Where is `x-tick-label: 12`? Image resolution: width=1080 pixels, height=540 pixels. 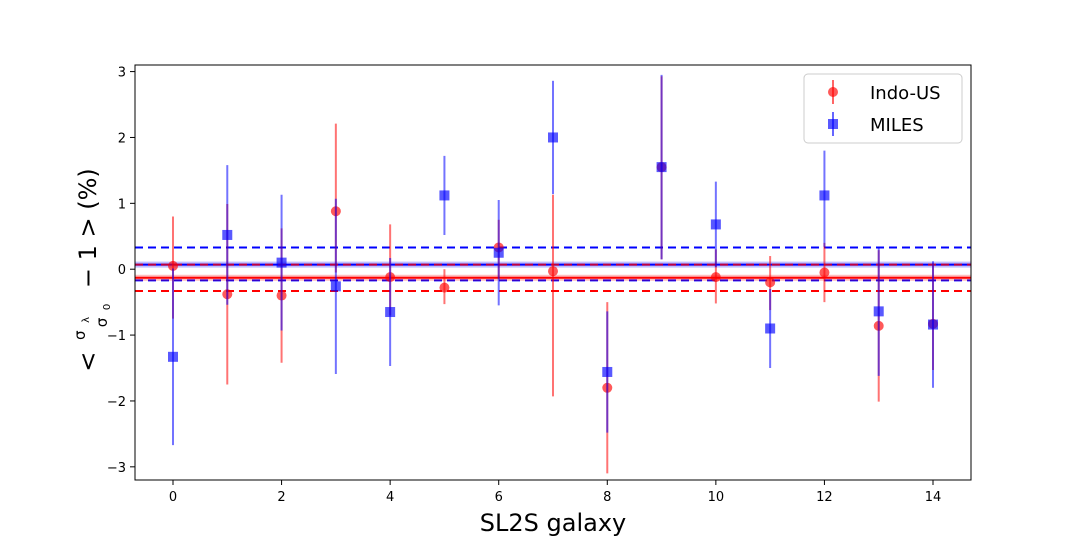
x-tick-label: 12 is located at coordinates (824, 497).